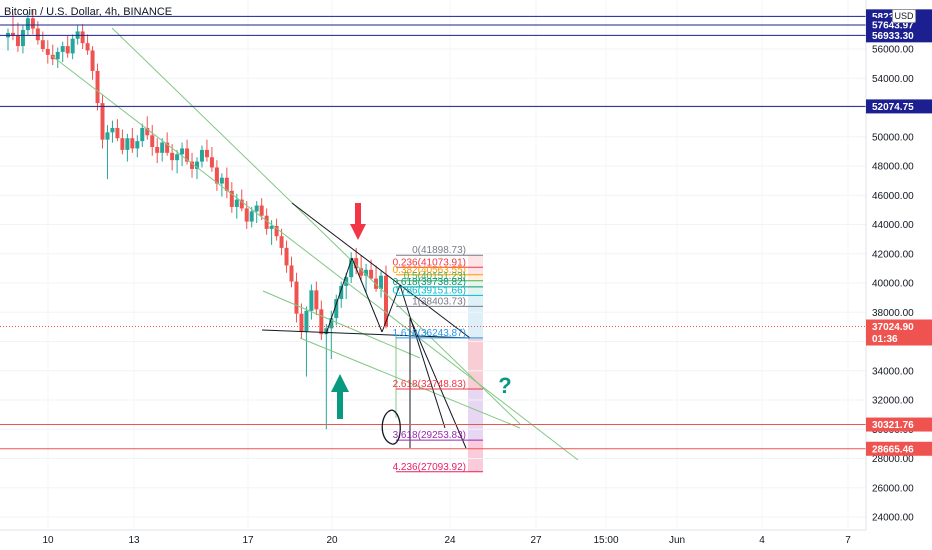 The height and width of the screenshot is (550, 932). I want to click on x-tick-label: 17, so click(248, 540).